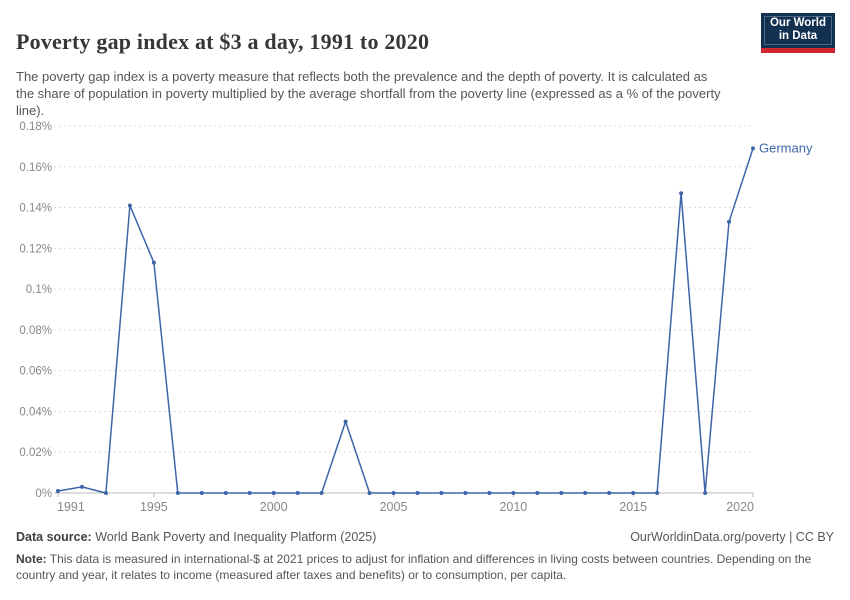  Describe the element at coordinates (732, 537) in the screenshot. I see `license-link: OurWorldinData.org/poverty | CC BY` at that location.